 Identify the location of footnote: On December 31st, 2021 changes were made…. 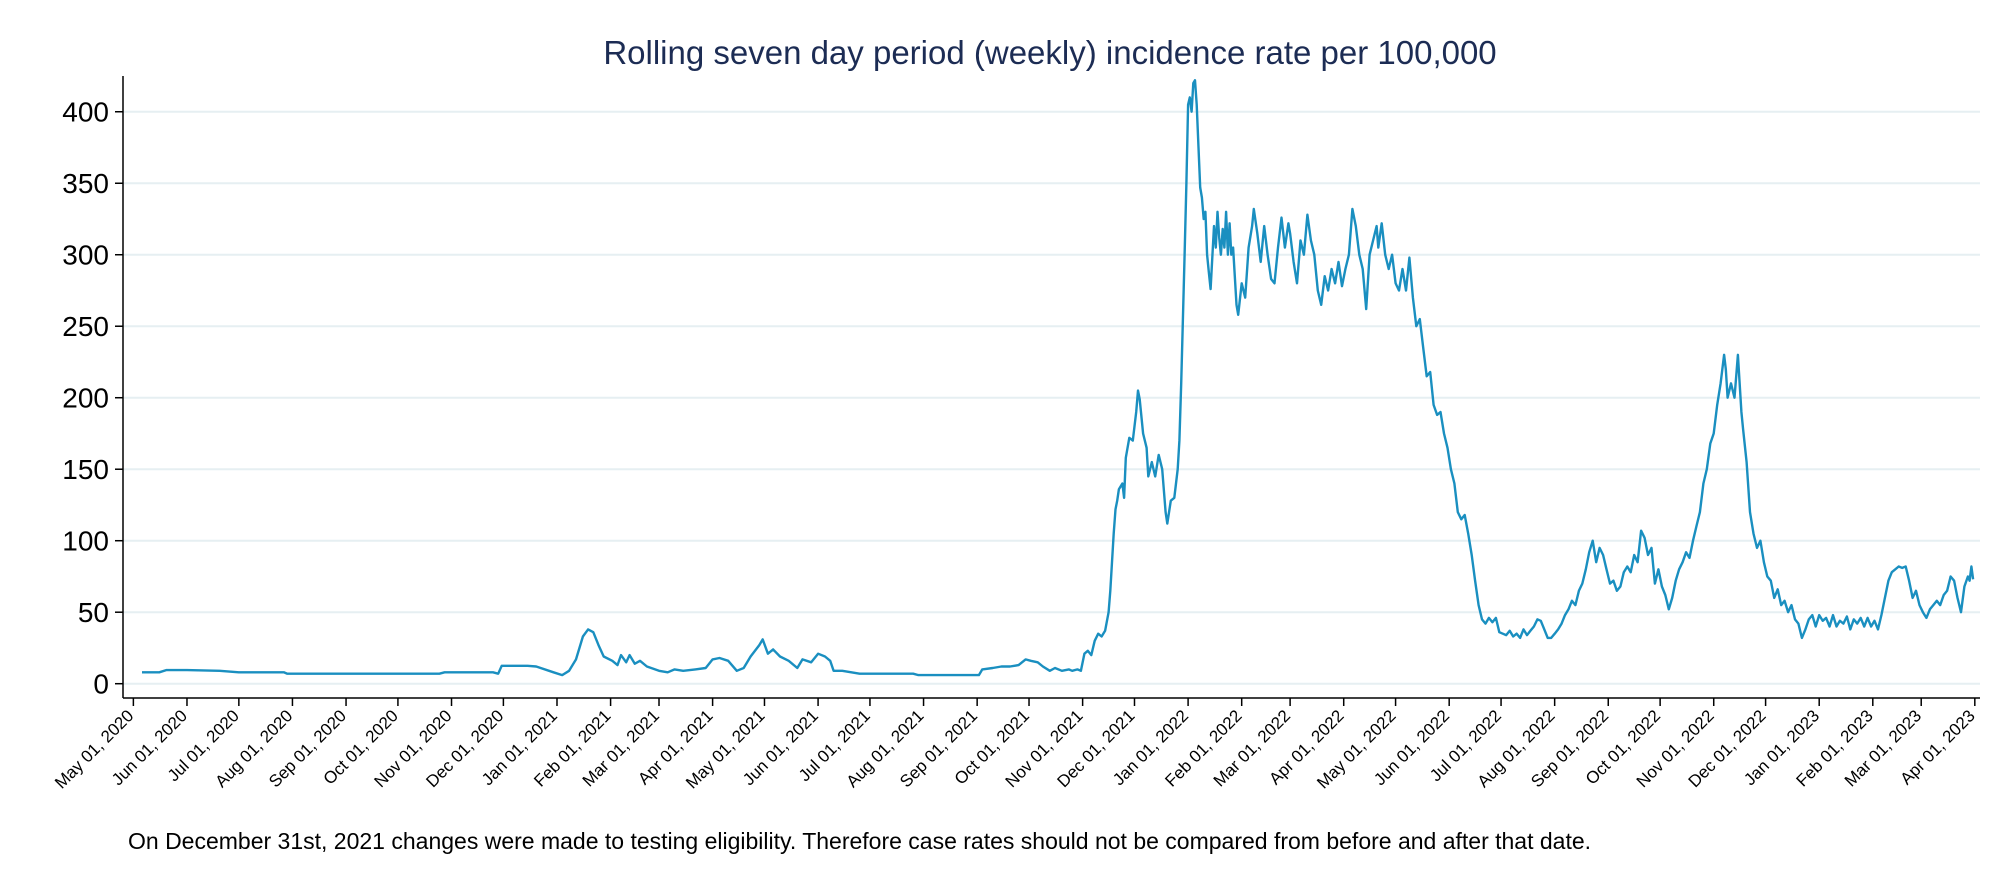
(860, 841).